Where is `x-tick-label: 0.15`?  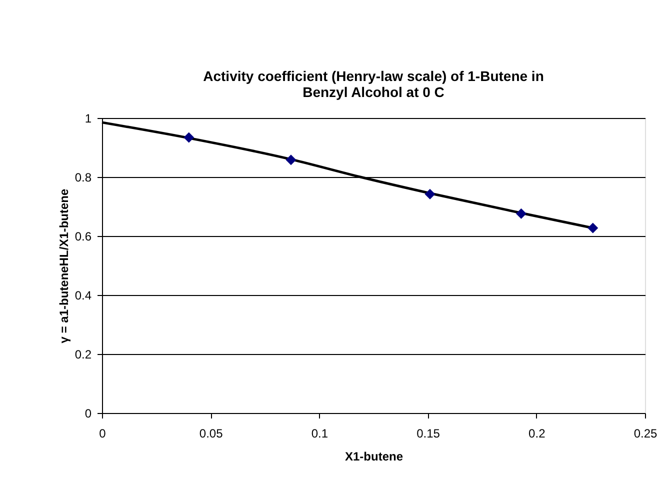 x-tick-label: 0.15 is located at coordinates (428, 433).